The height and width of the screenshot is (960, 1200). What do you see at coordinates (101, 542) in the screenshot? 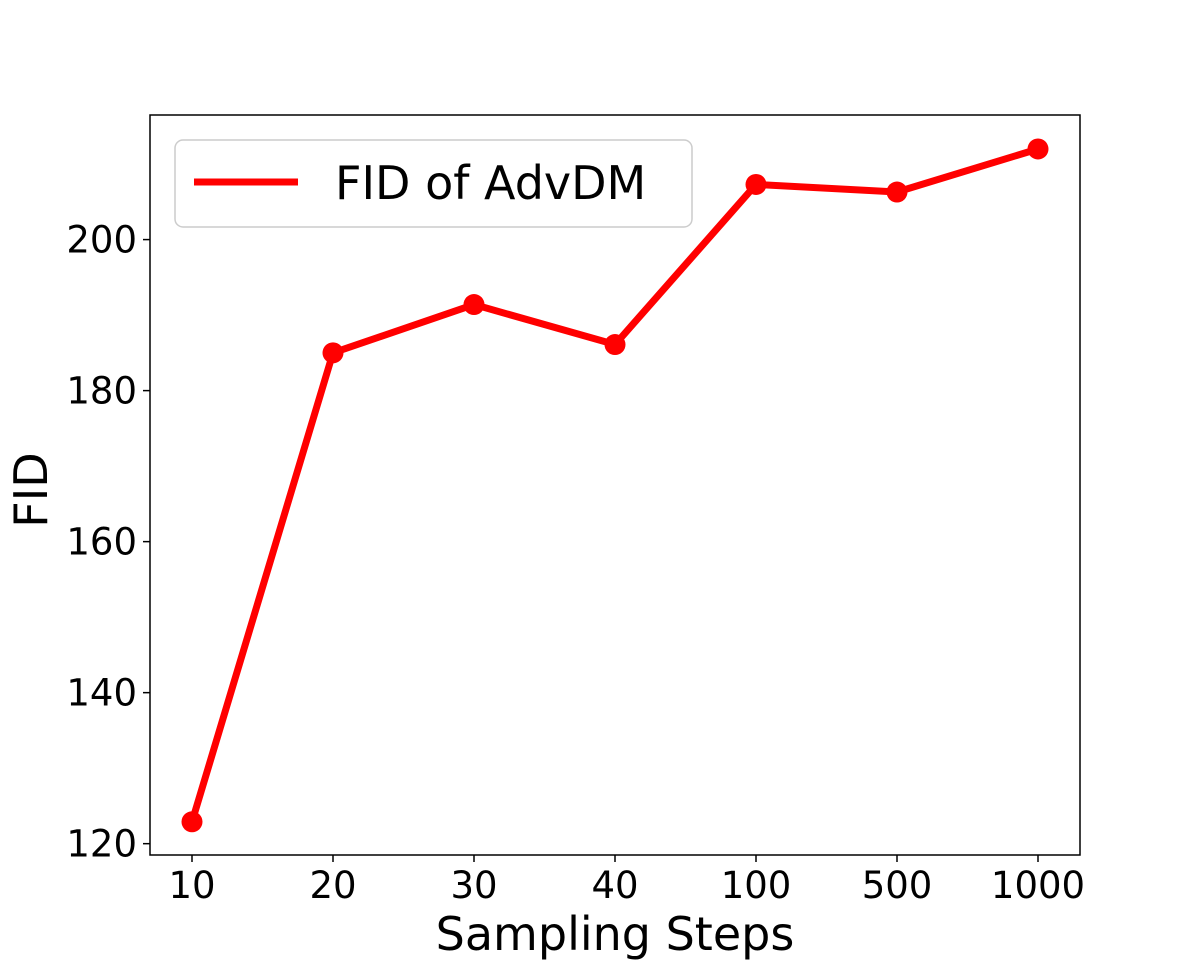
I see `y-tick-label: 160` at bounding box center [101, 542].